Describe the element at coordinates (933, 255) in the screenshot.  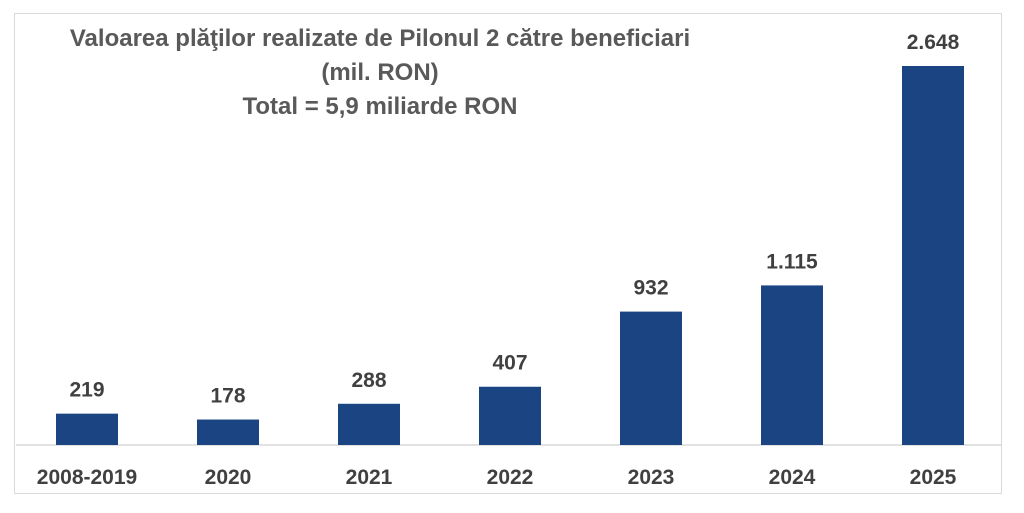
I see `bar-2025` at that location.